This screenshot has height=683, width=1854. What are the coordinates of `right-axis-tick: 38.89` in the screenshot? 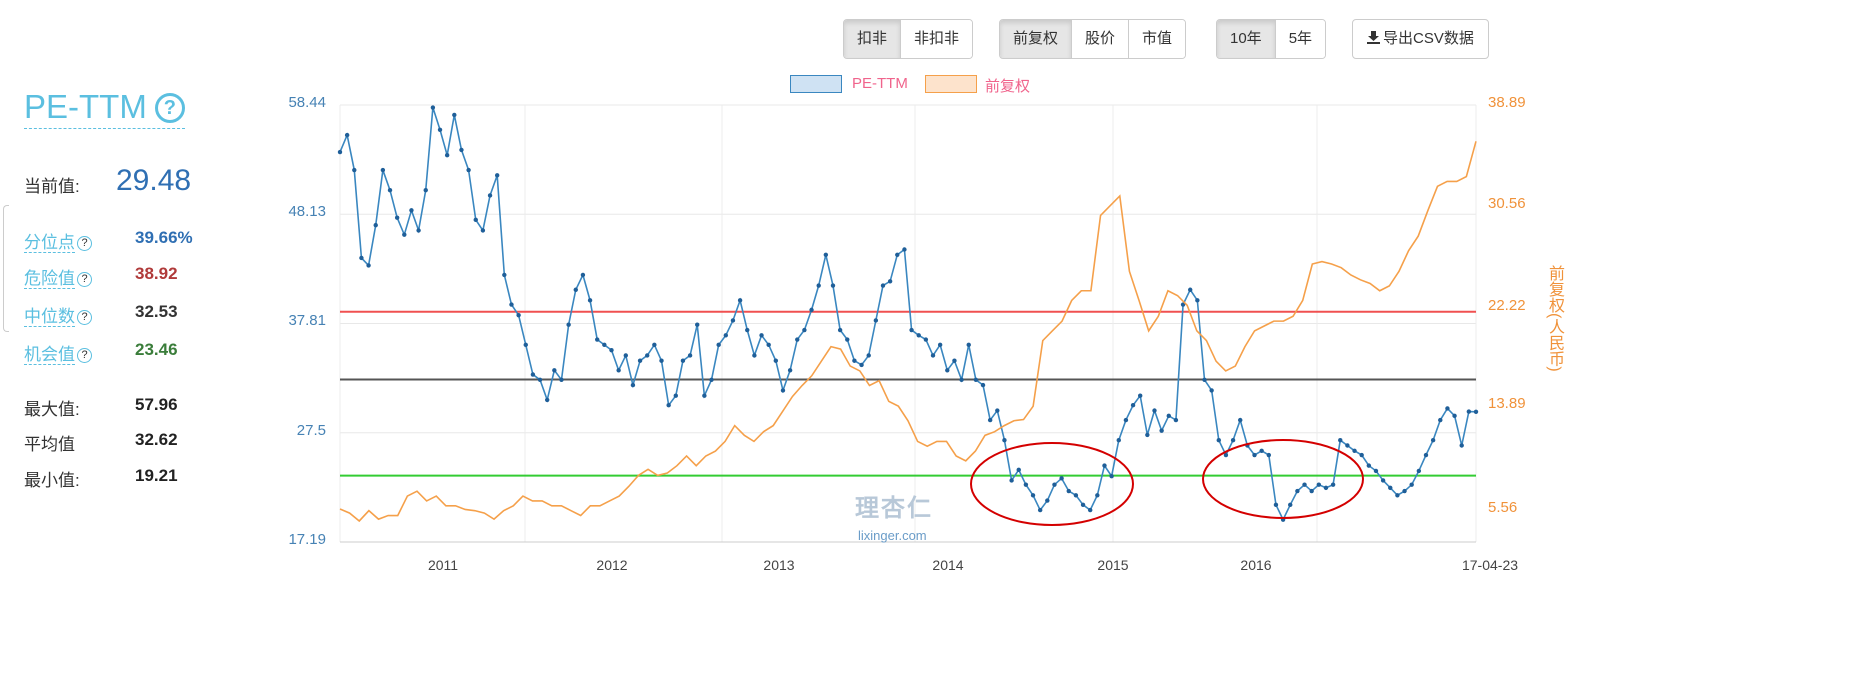 It's located at (1507, 102).